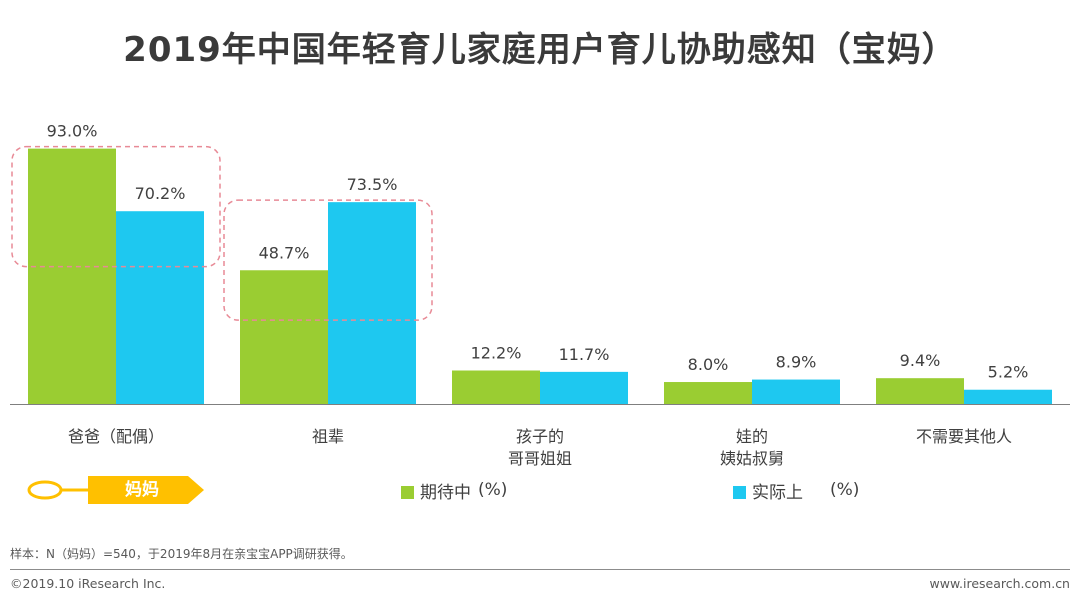  What do you see at coordinates (540, 436) in the screenshot?
I see `category-label-2-line0: 孩子的` at bounding box center [540, 436].